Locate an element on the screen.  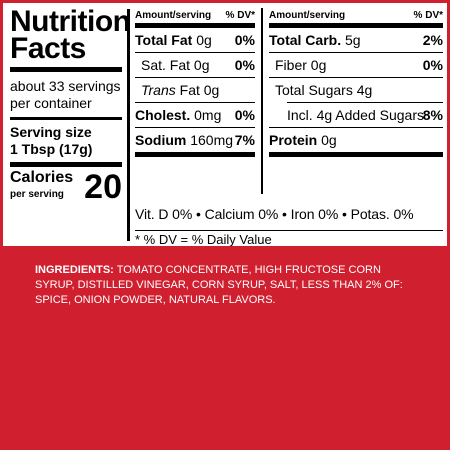
nutrient-row-trans-fat: Trans Fat 0g is located at coordinates (195, 90).